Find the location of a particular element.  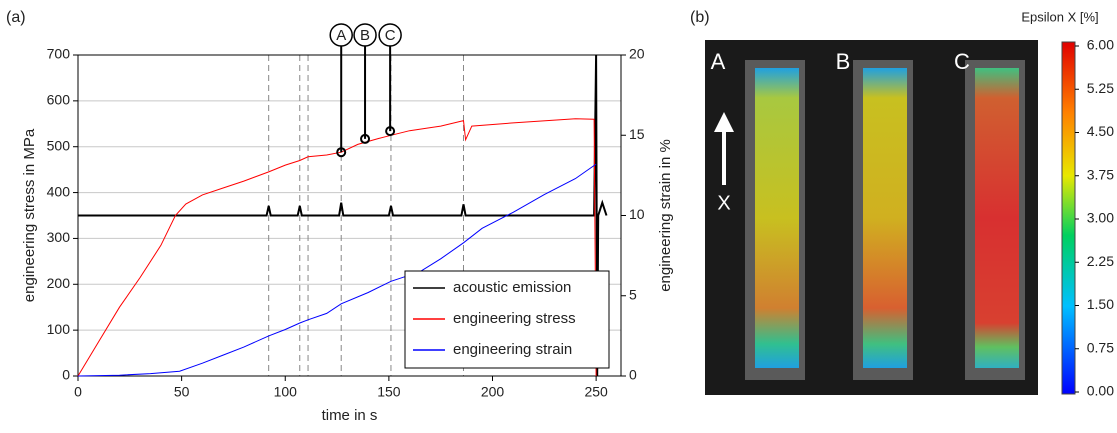

legend-label: acoustic emission is located at coordinates (512, 287).